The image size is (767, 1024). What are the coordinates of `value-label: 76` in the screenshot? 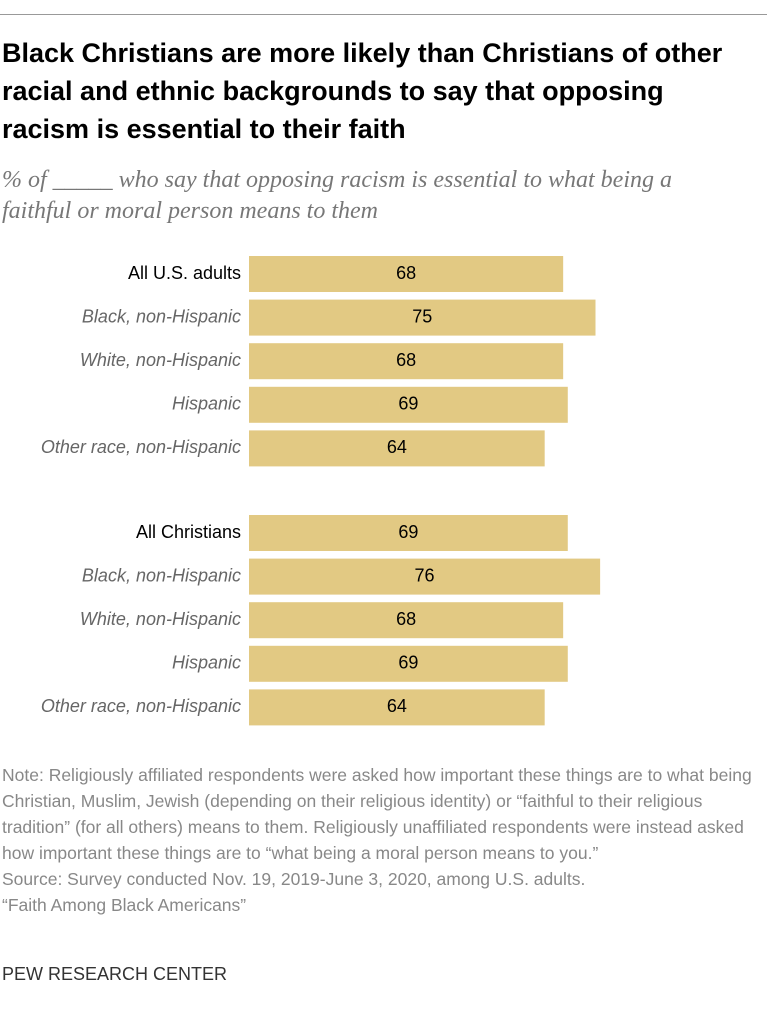 It's located at (425, 575).